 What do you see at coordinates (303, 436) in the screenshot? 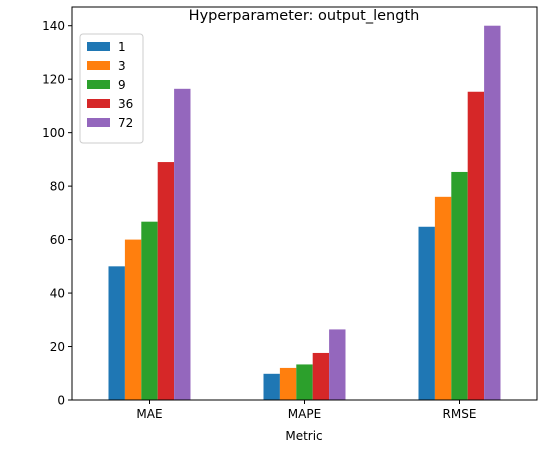
I see `x-axis-label: Metric` at bounding box center [303, 436].